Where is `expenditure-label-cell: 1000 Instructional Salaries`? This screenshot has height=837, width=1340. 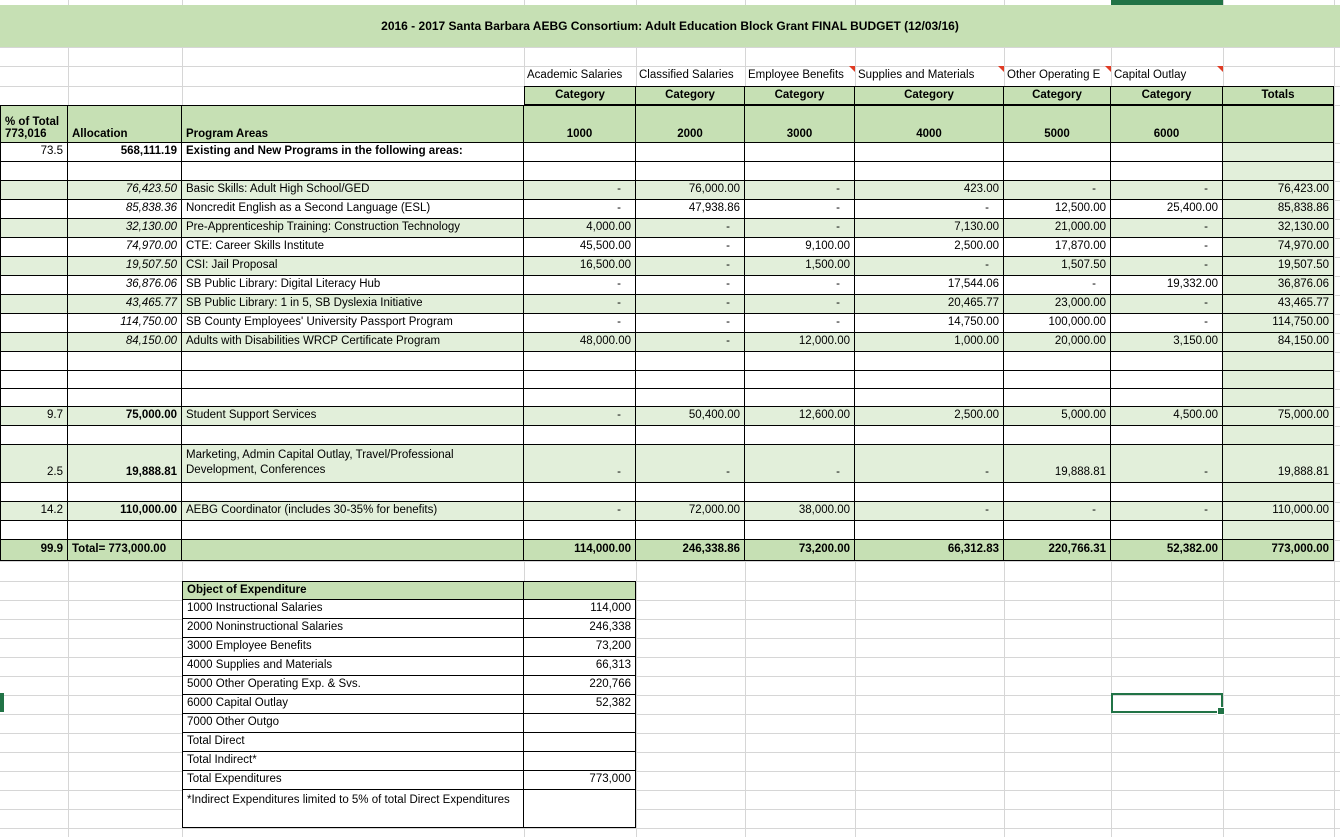 expenditure-label-cell: 1000 Instructional Salaries is located at coordinates (353, 609).